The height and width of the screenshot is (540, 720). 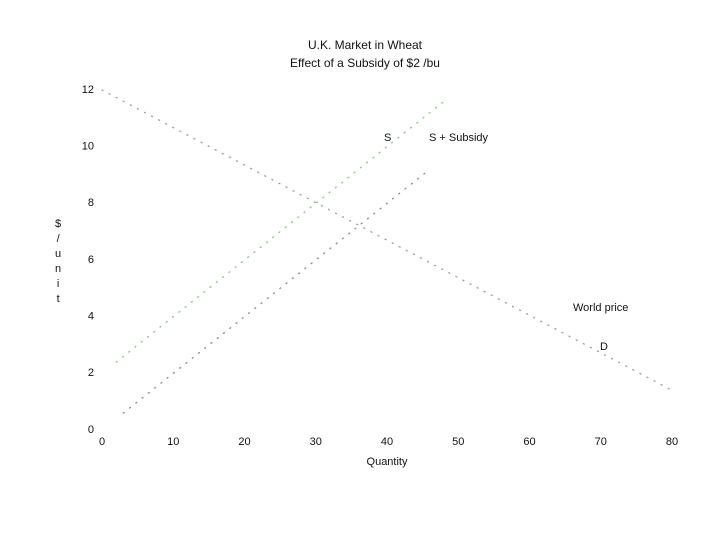 I want to click on series-label: S + Subsidy, so click(x=459, y=138).